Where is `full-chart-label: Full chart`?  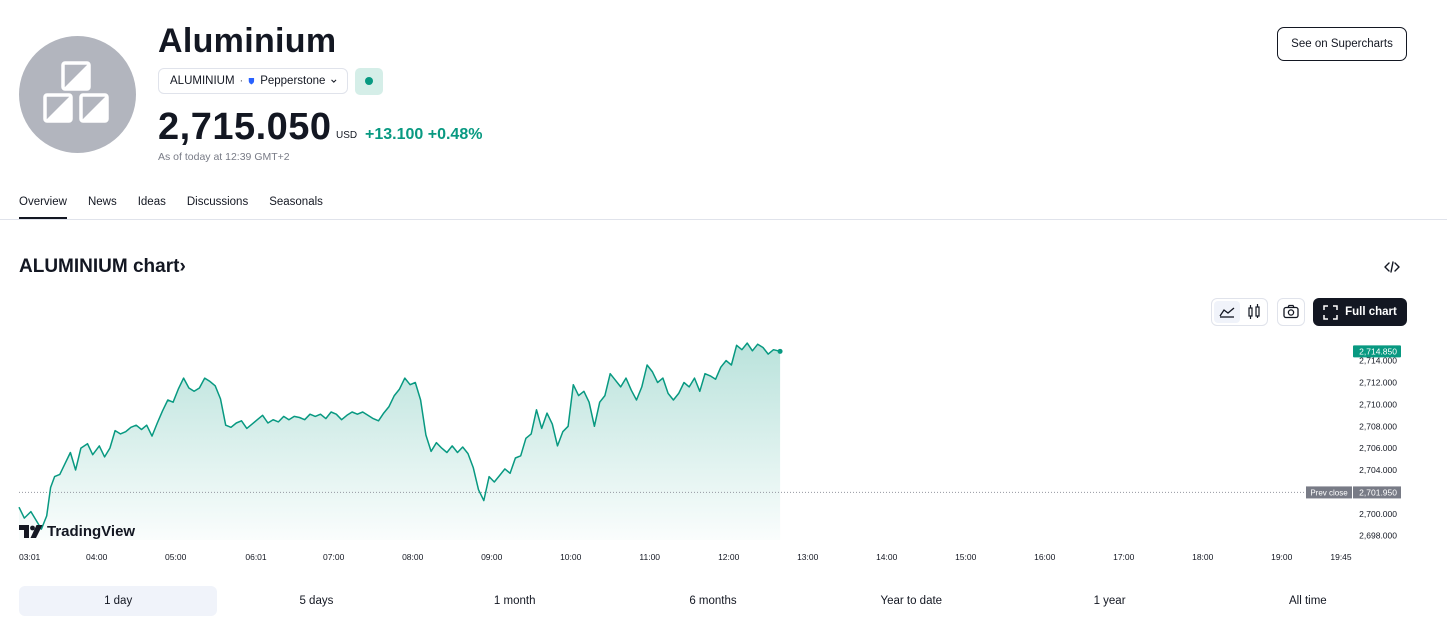
full-chart-label: Full chart is located at coordinates (1371, 312).